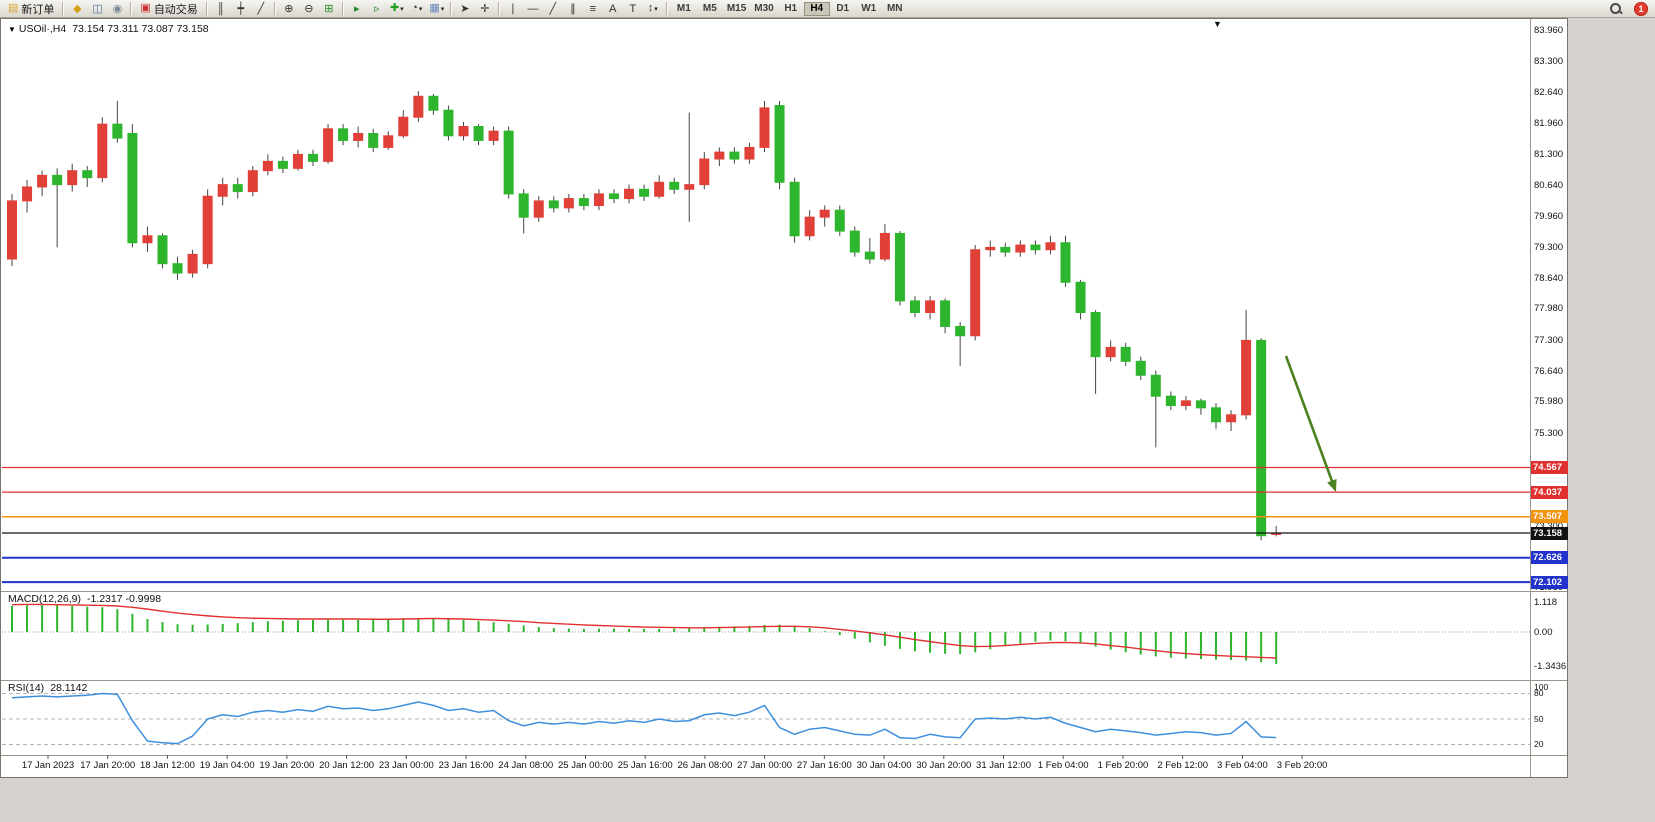  I want to click on new-order-icon: ▤, so click(13, 8).